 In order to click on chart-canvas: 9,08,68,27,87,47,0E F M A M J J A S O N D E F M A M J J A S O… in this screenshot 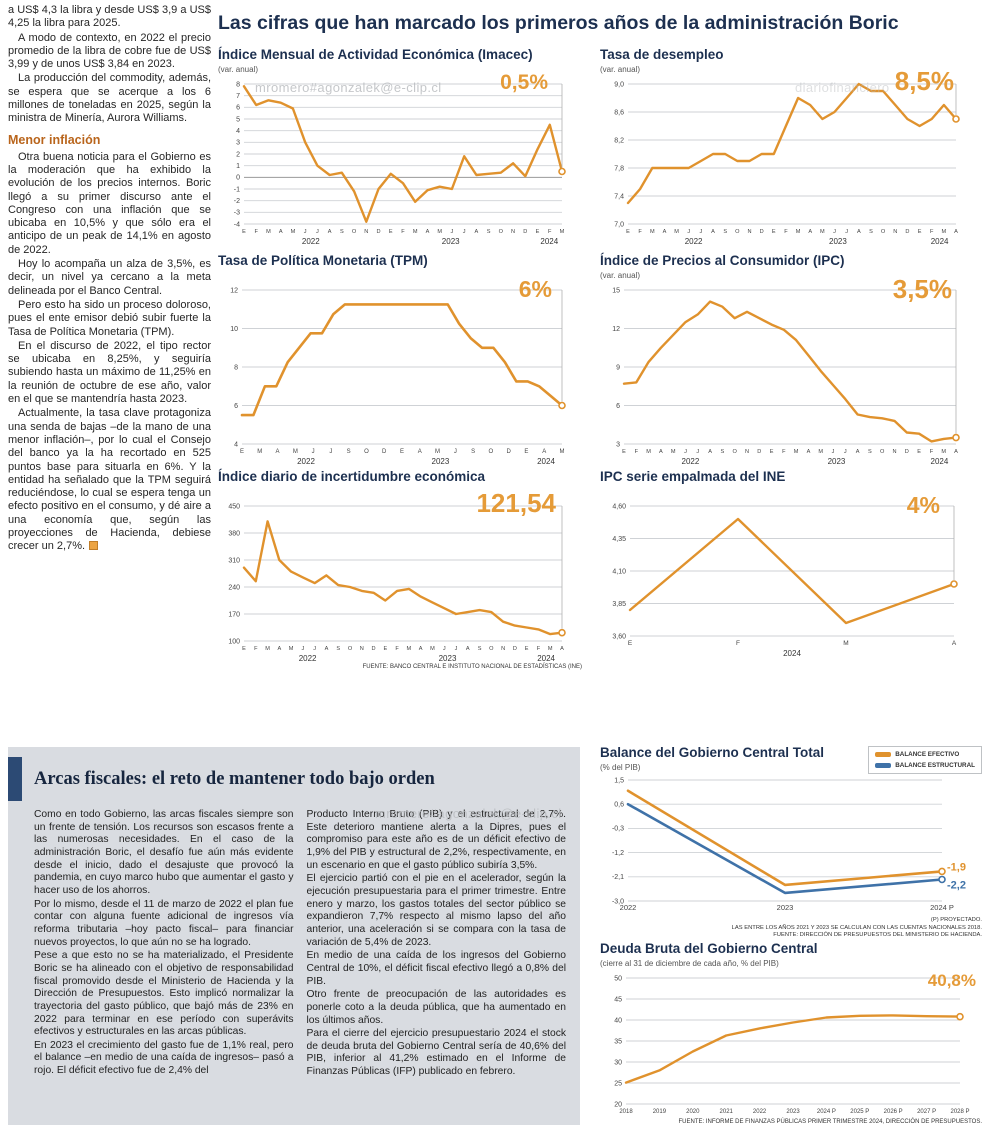, I will do `click(787, 163)`.